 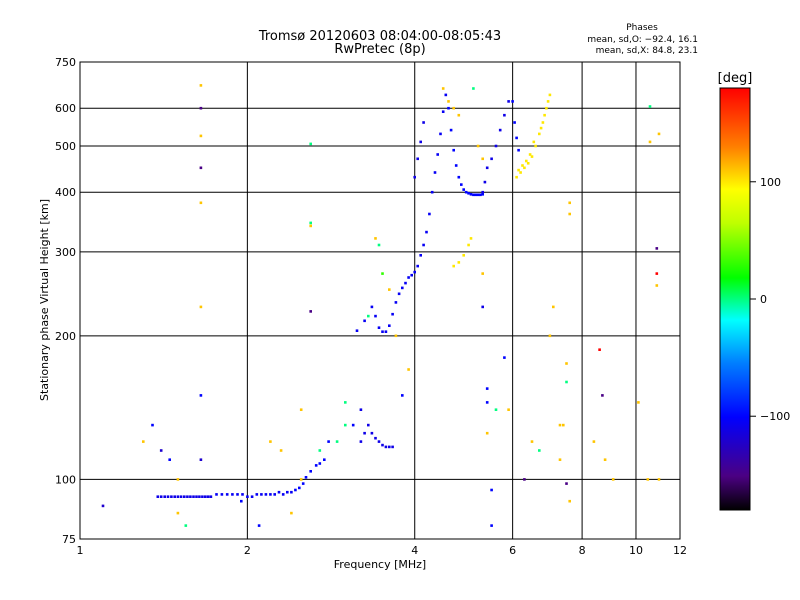 I want to click on y-tick-label: 300, so click(x=65, y=252).